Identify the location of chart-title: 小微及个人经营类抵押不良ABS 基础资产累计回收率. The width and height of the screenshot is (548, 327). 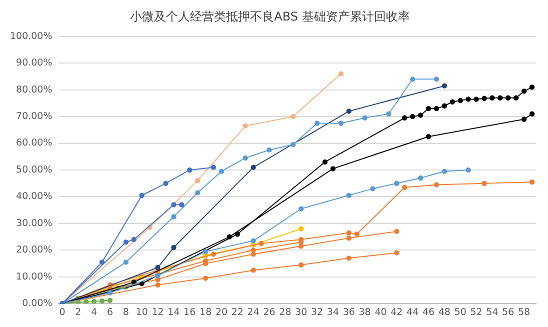
(270, 16).